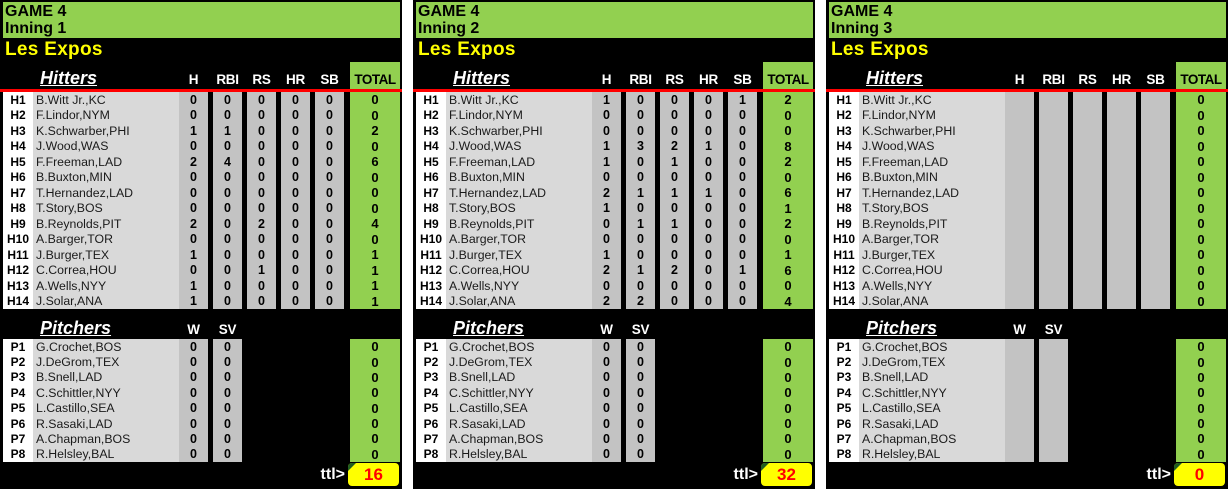  I want to click on row-id: H1, so click(844, 100).